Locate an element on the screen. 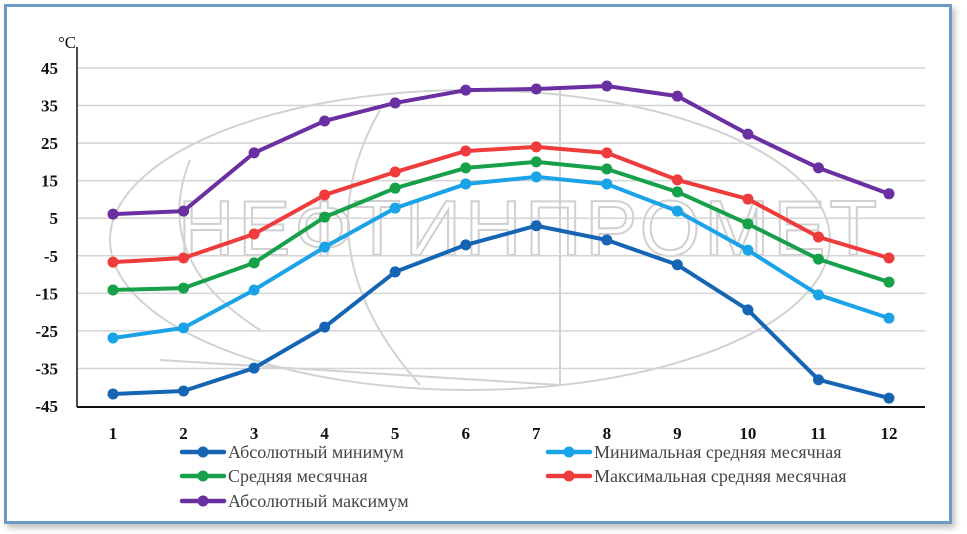 The image size is (967, 534). x-tick-label: 2 is located at coordinates (183, 433).